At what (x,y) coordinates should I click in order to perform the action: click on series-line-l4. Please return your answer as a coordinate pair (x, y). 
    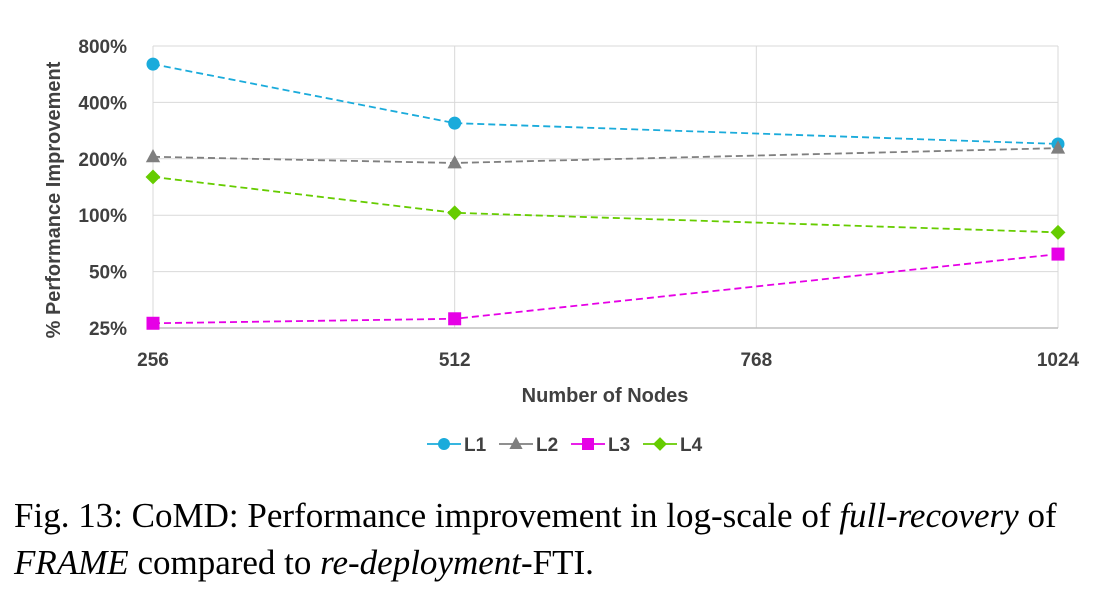
    Looking at the image, I should click on (605, 205).